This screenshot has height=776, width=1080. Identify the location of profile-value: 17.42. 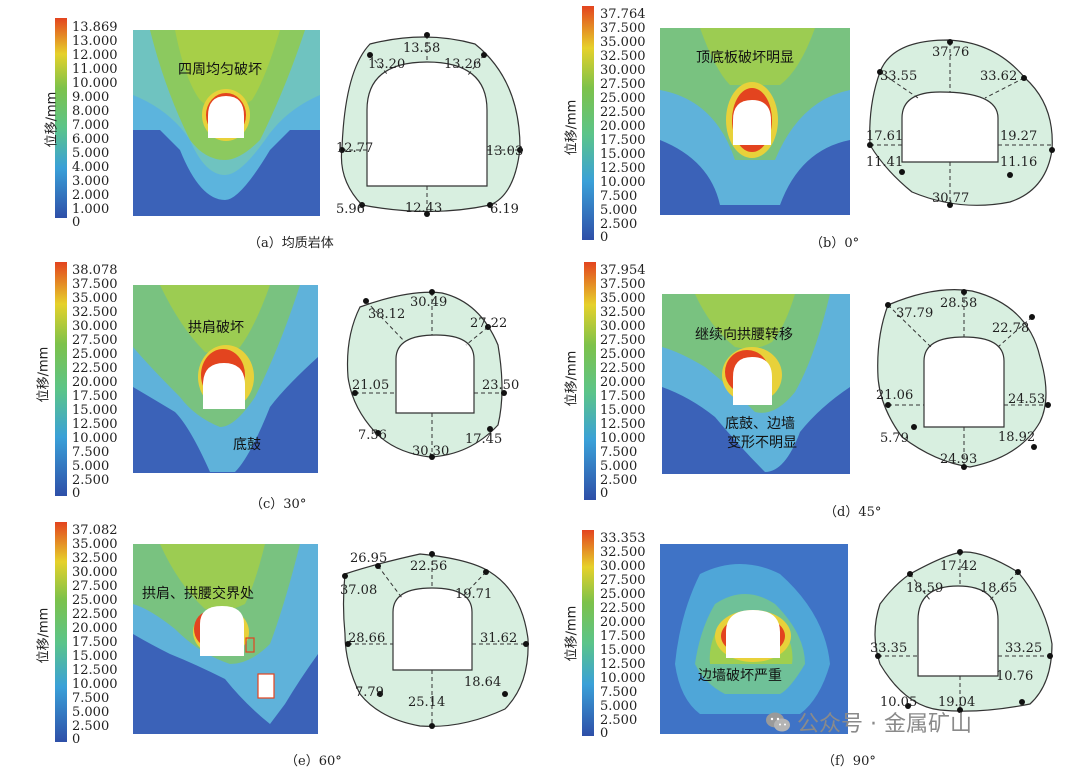
(958, 566).